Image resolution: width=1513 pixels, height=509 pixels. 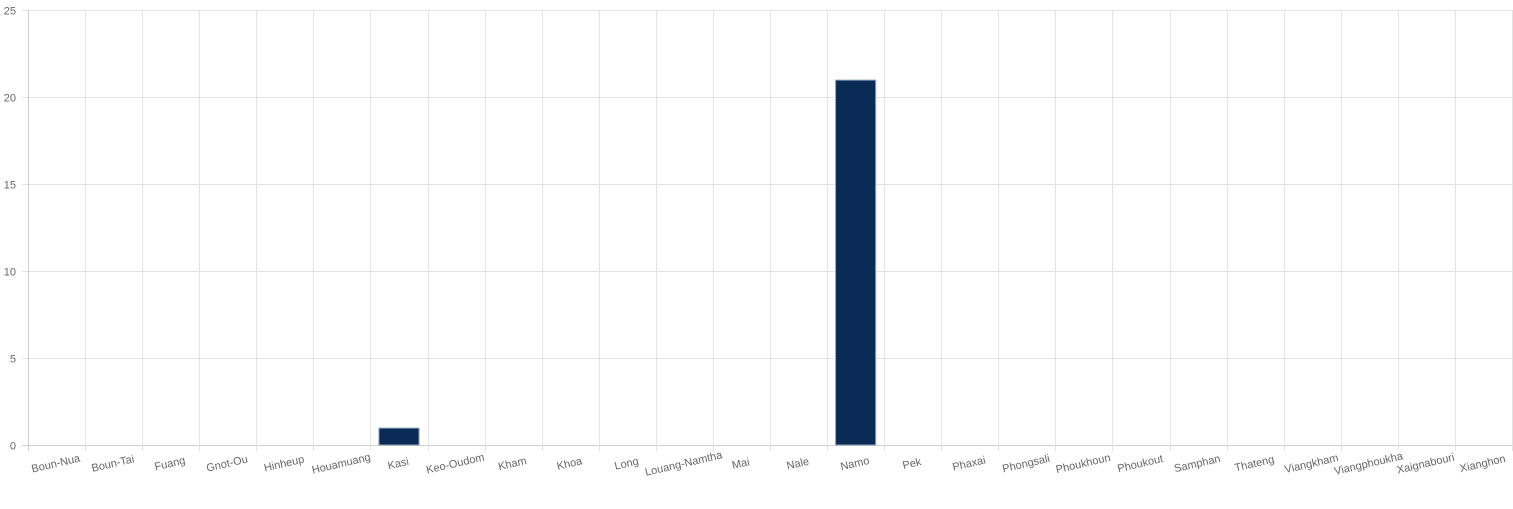 What do you see at coordinates (341, 463) in the screenshot?
I see `x-tick-label: Houamuang` at bounding box center [341, 463].